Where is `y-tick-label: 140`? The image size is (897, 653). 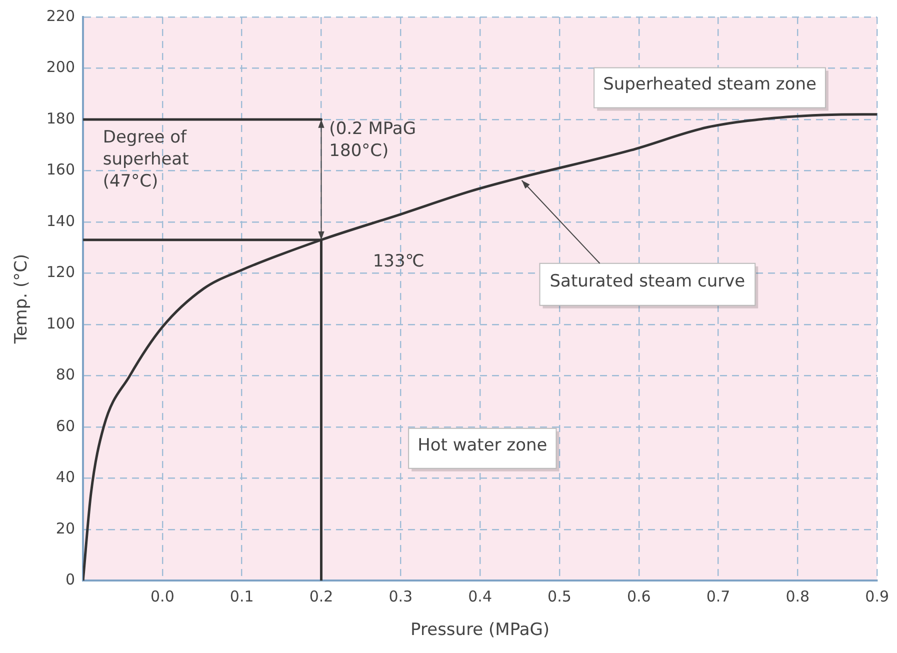 y-tick-label: 140 is located at coordinates (61, 221).